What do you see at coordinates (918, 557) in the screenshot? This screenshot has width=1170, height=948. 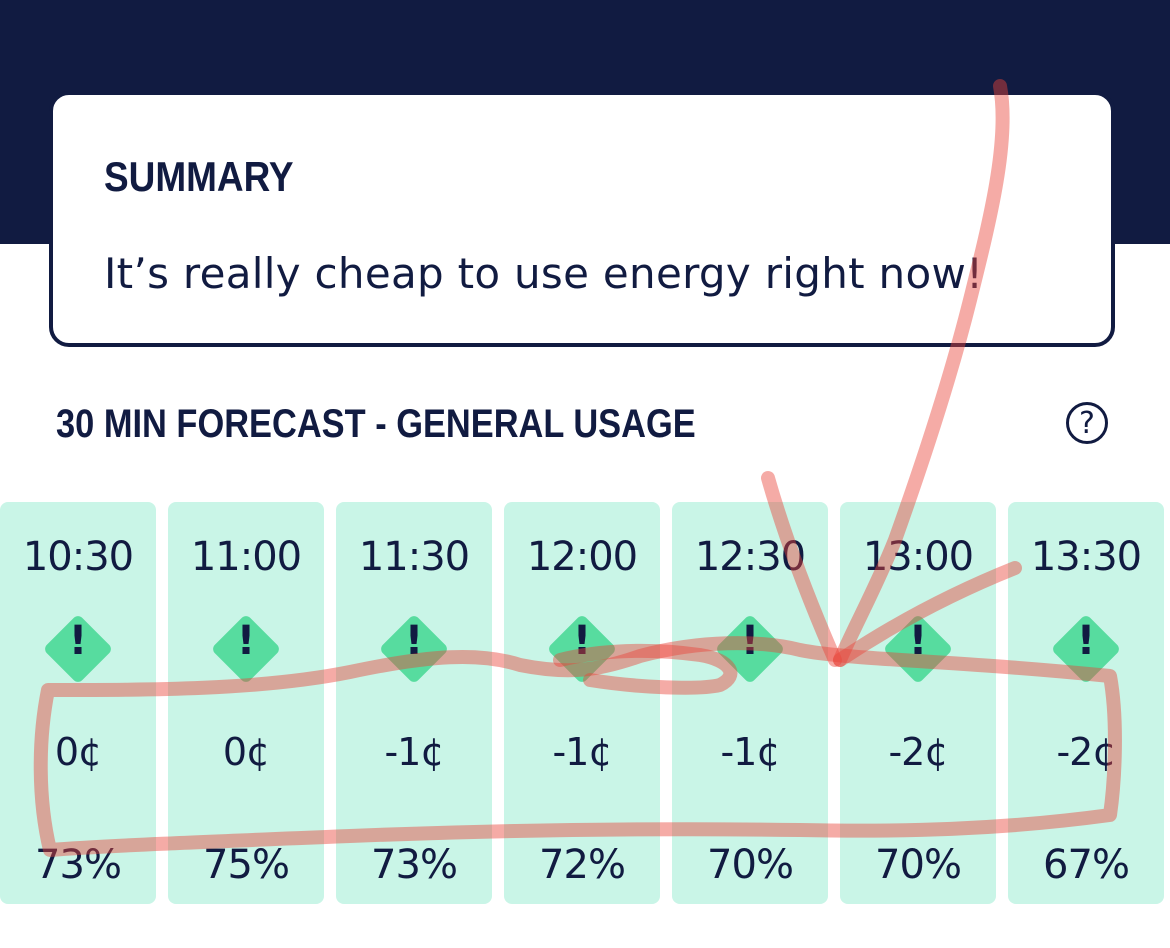 I see `column-time: 13:00` at bounding box center [918, 557].